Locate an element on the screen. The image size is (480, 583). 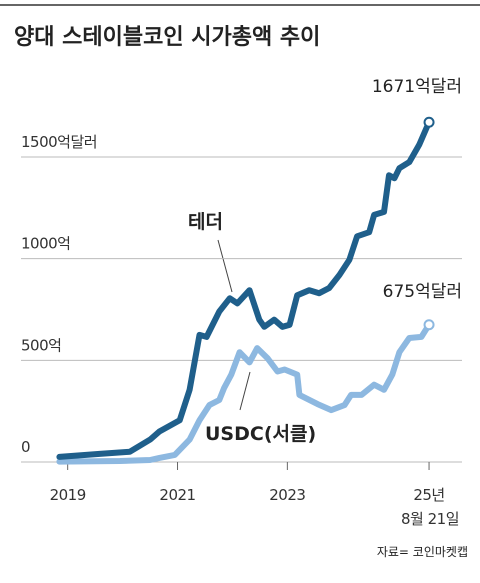
end-label: 675억달러 is located at coordinates (422, 292).